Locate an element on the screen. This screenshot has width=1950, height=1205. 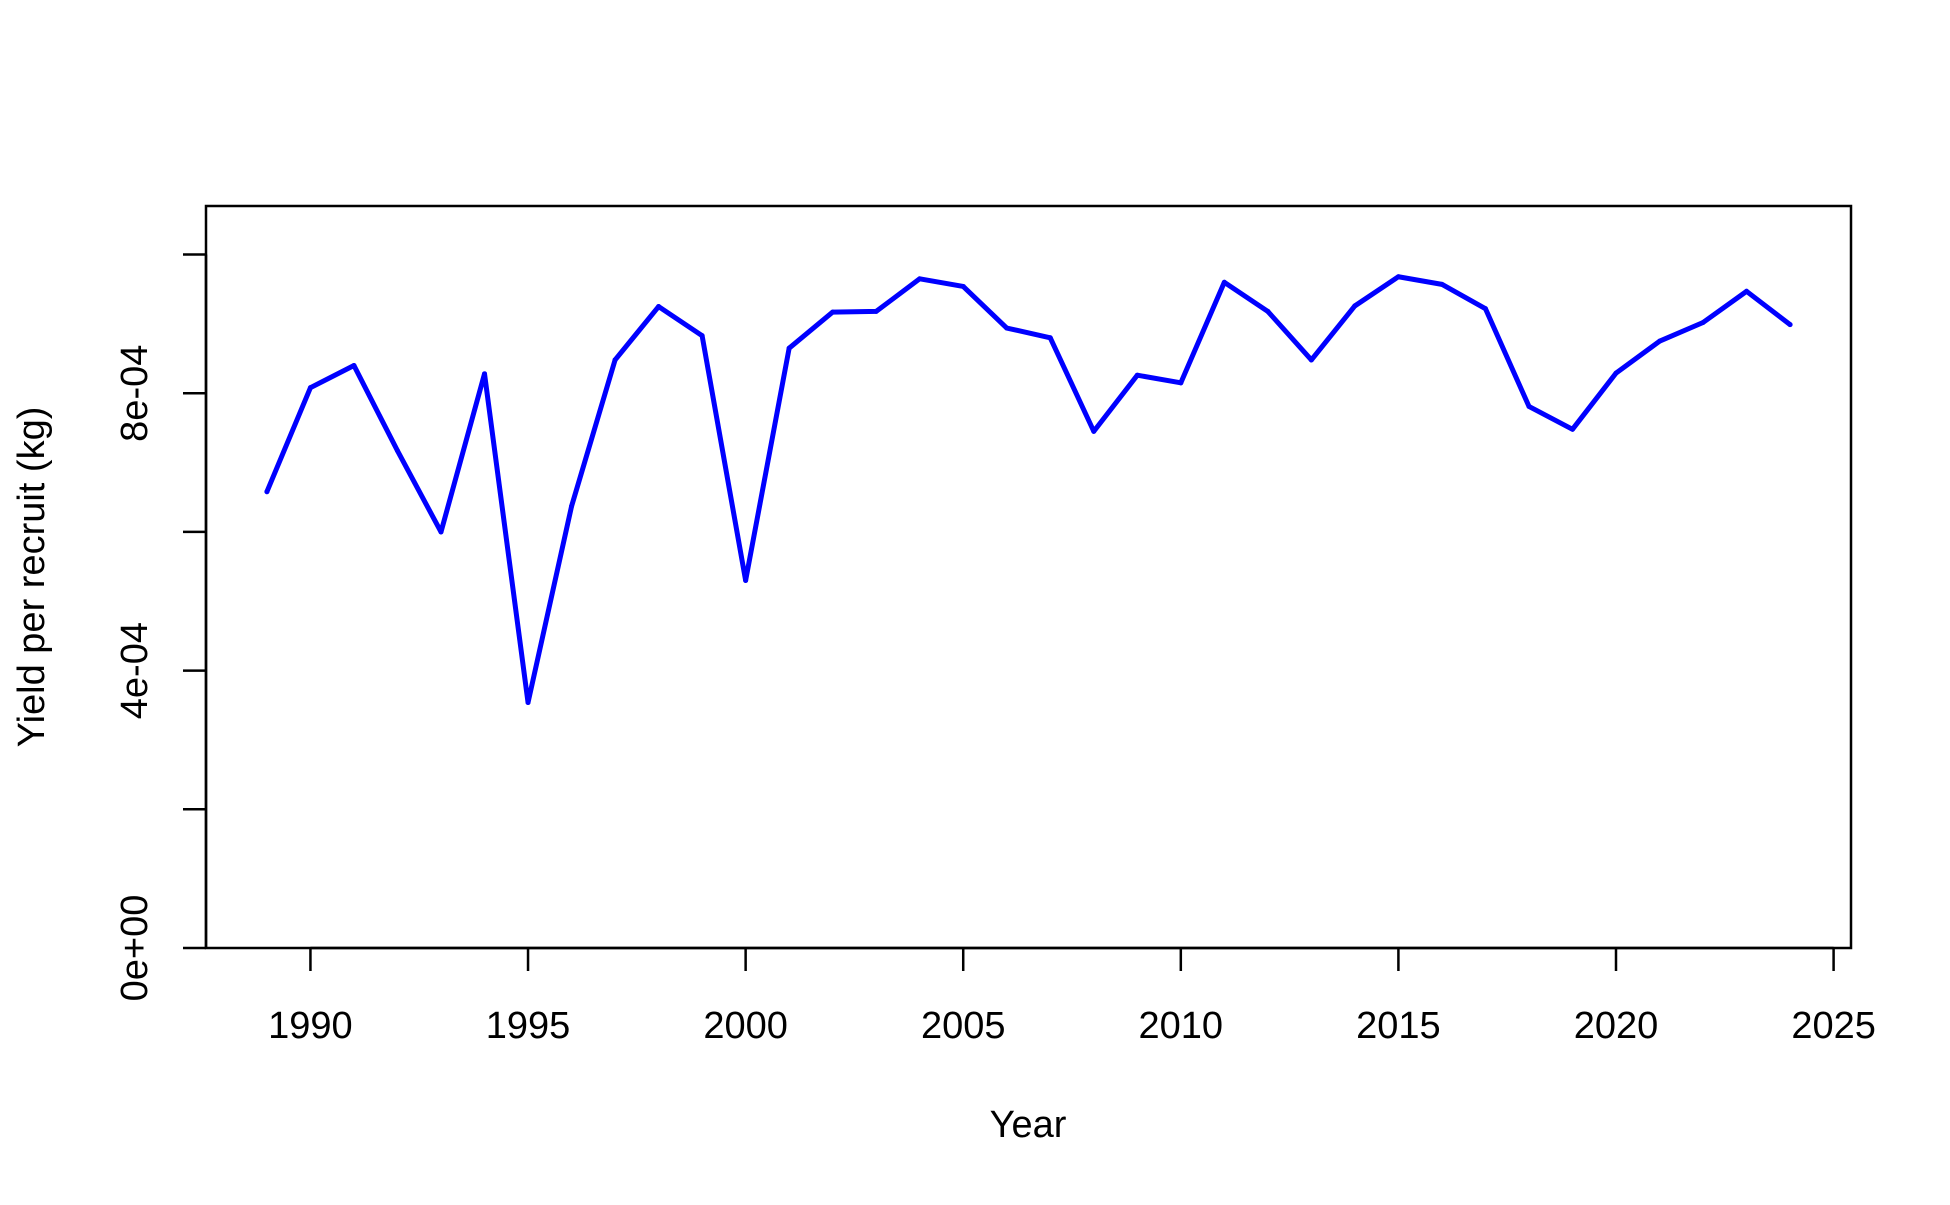
x-tick-label: 2025 is located at coordinates (1833, 1026).